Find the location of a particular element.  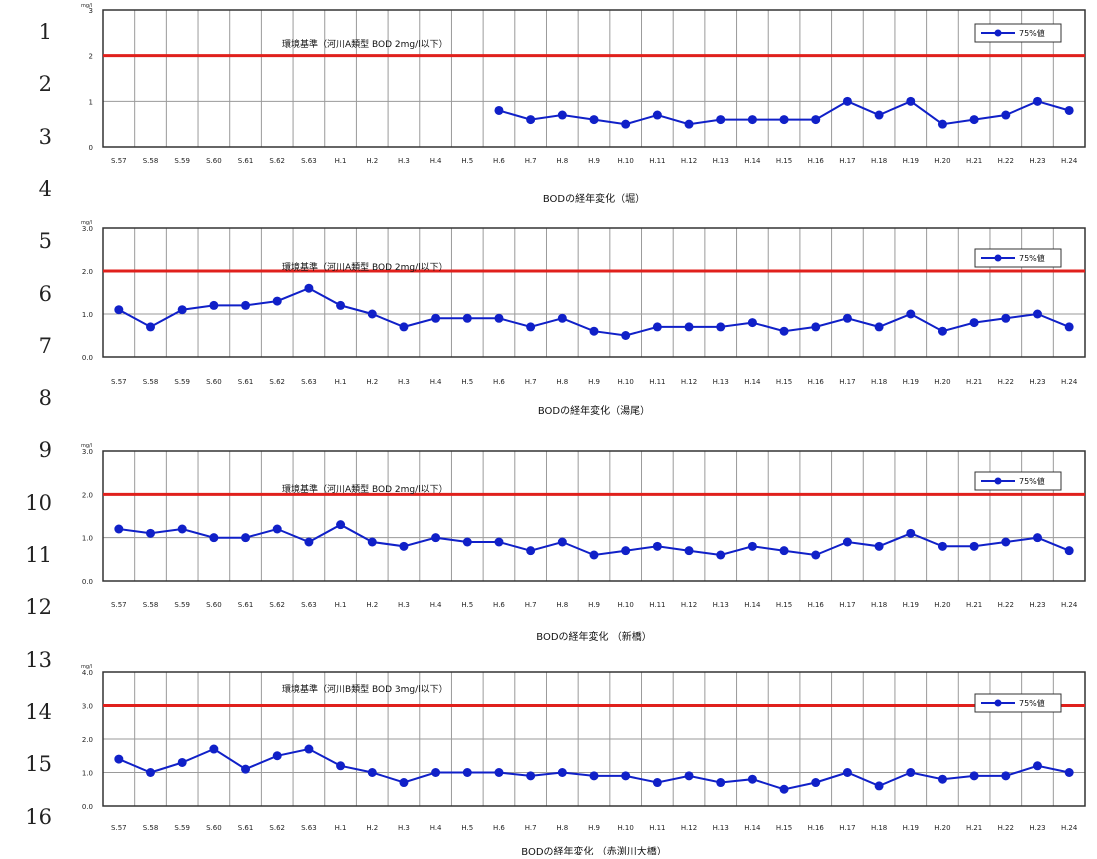

y-tick-label: 2.0 is located at coordinates (87, 495).